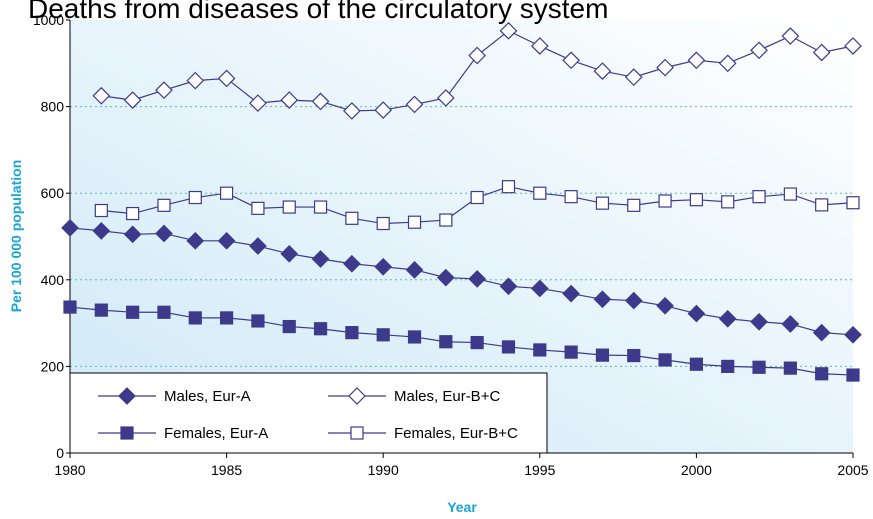 The height and width of the screenshot is (519, 873). I want to click on y-tick-label: 600, so click(53, 193).